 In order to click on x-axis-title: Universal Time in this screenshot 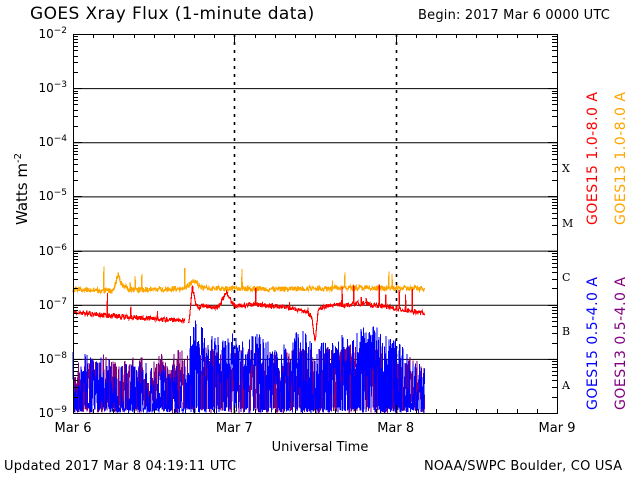, I will do `click(320, 447)`.